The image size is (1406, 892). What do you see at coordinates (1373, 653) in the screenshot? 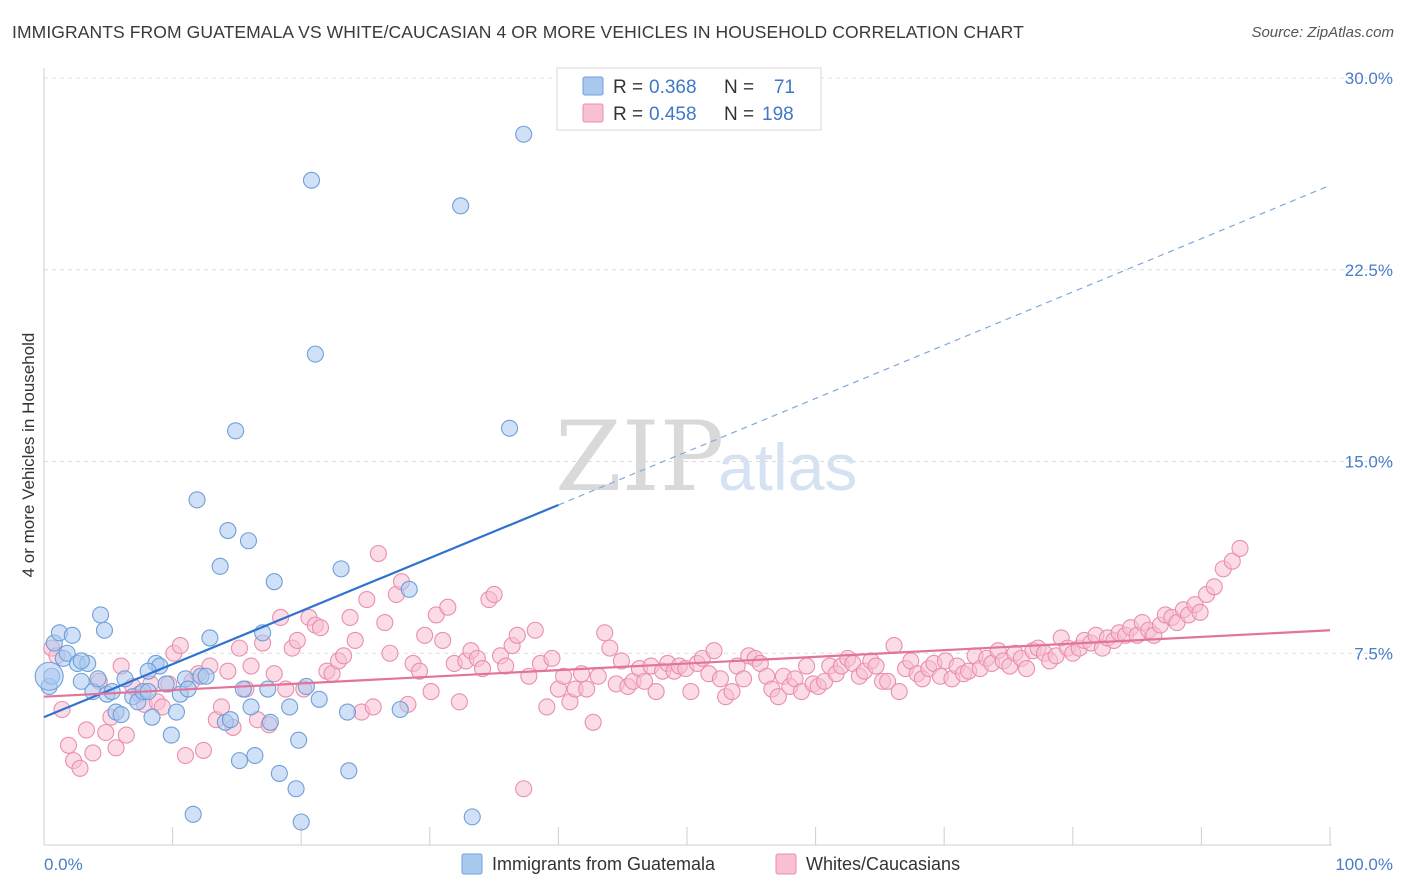
I see `y-tick-label-0: 7.5%` at bounding box center [1373, 653].